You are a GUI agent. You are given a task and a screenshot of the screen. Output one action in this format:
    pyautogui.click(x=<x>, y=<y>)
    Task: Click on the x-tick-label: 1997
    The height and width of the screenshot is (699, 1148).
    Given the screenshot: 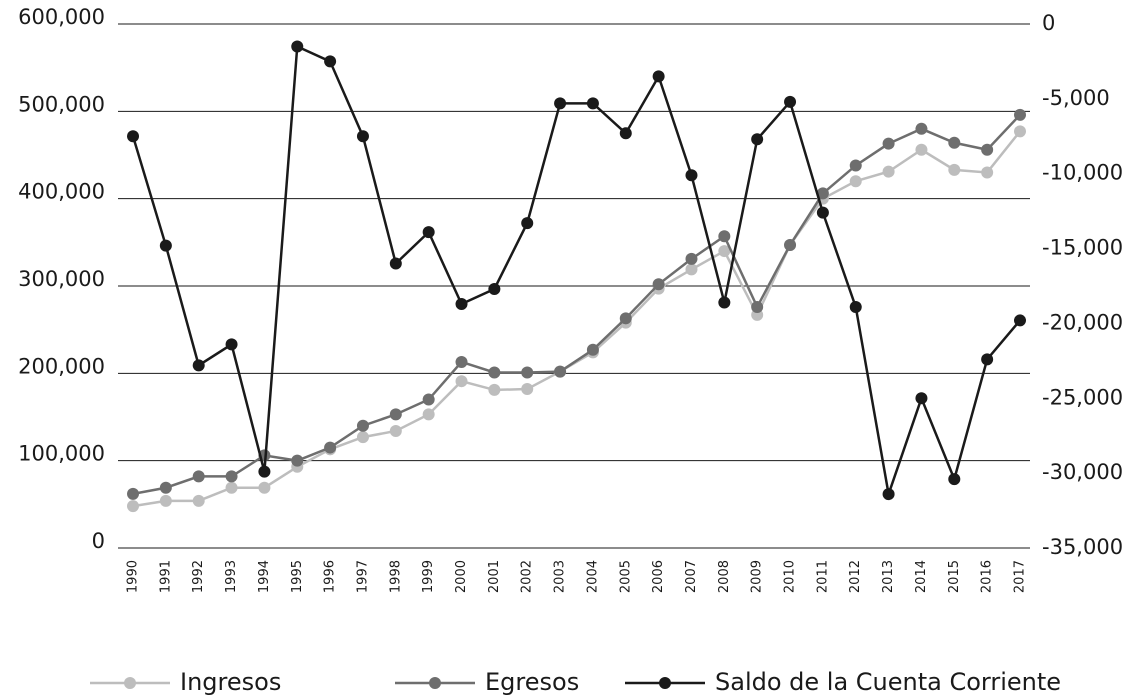 What is the action you would take?
    pyautogui.click(x=362, y=576)
    